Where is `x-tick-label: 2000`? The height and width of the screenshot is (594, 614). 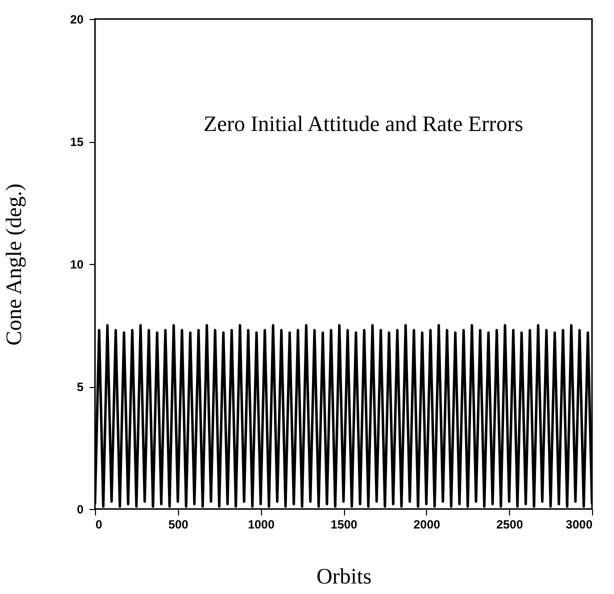
x-tick-label: 2000 is located at coordinates (427, 525).